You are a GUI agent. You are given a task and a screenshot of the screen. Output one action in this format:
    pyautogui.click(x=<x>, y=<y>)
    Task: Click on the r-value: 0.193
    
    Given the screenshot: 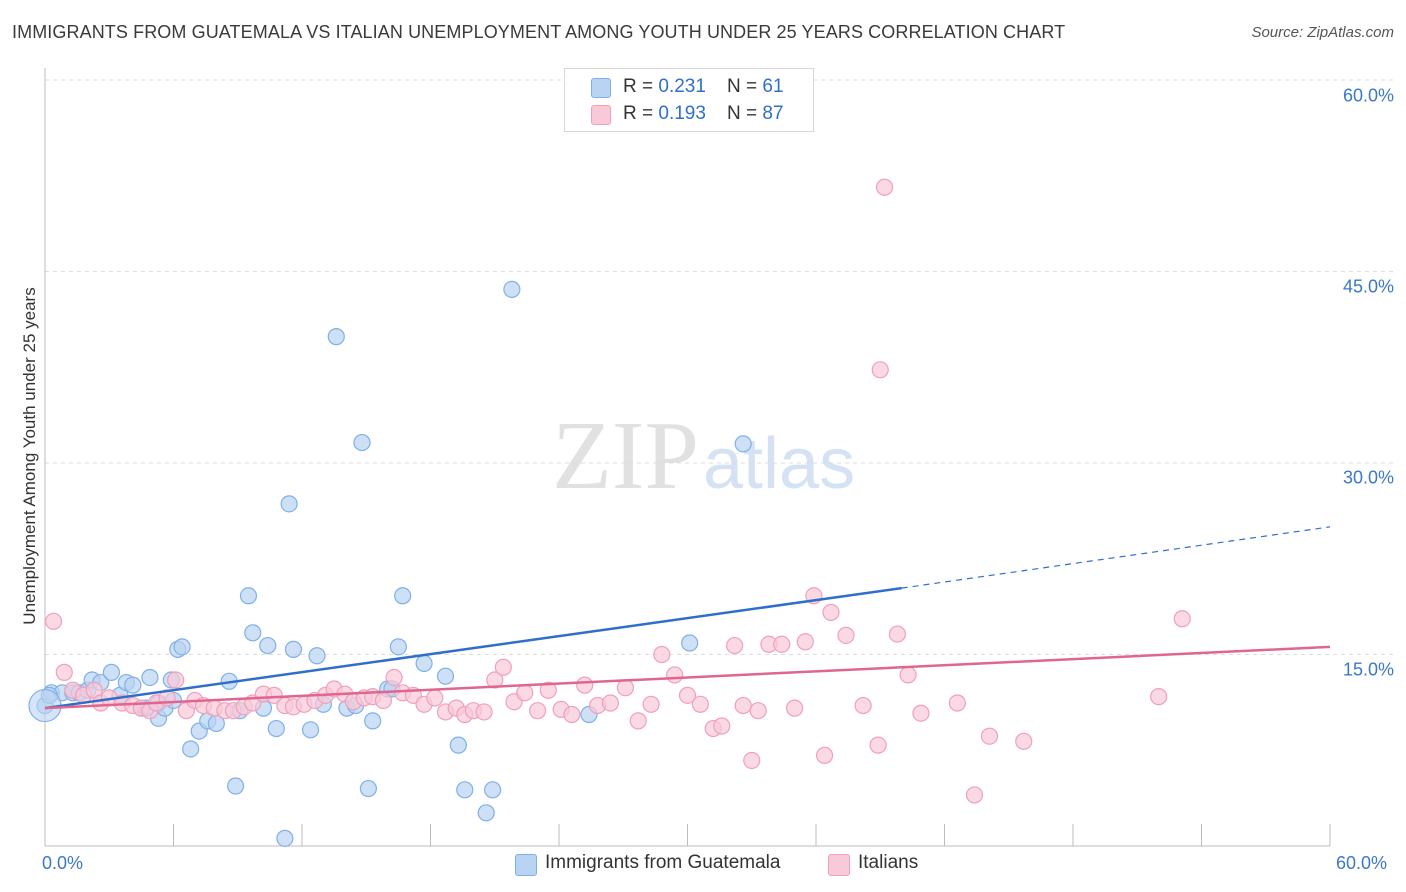 What is the action you would take?
    pyautogui.click(x=682, y=113)
    